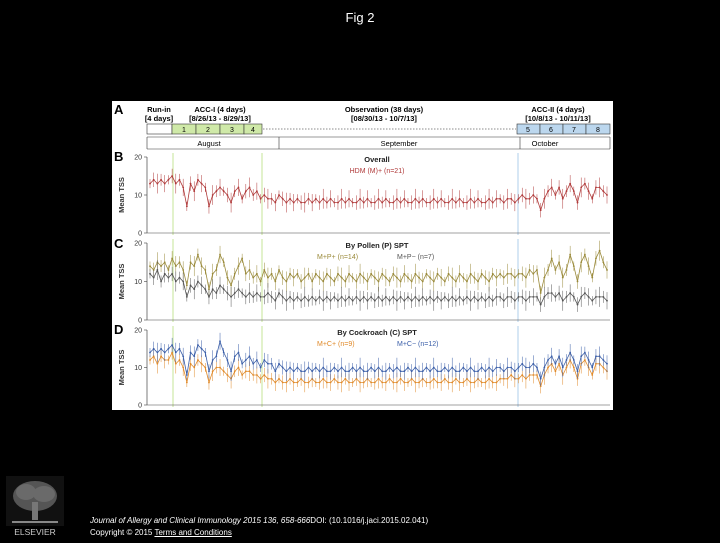  I want to click on panel-label-d: D, so click(118, 329).